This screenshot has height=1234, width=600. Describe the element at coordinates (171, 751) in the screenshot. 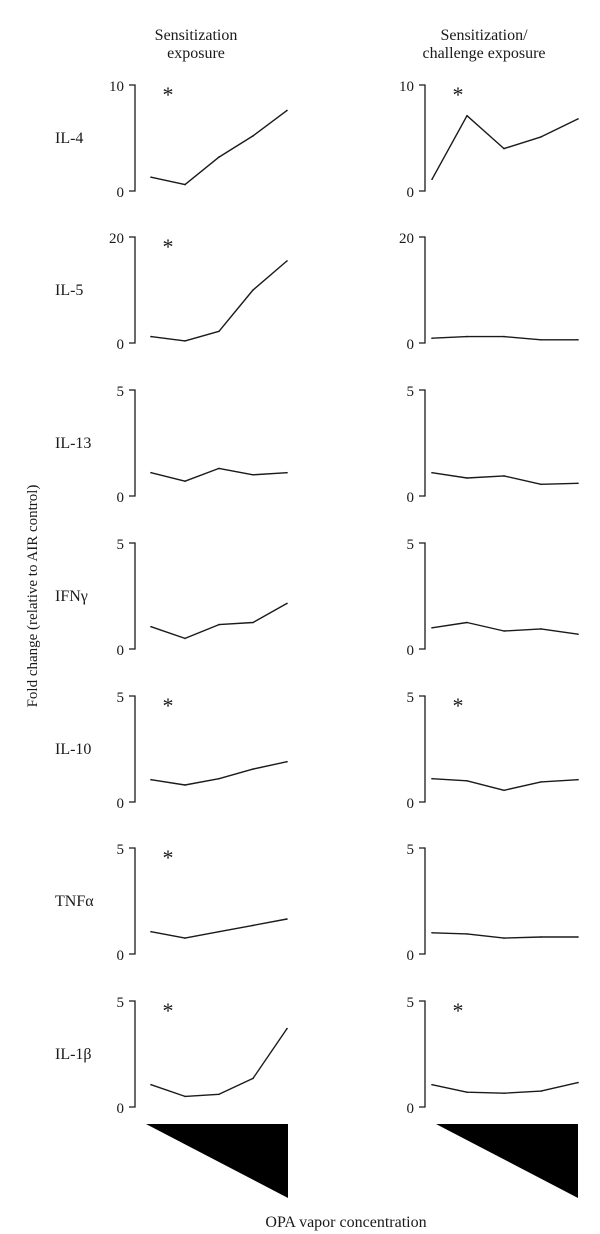

I see `panel-il-10-sens: 5 0 IL-10 *` at that location.